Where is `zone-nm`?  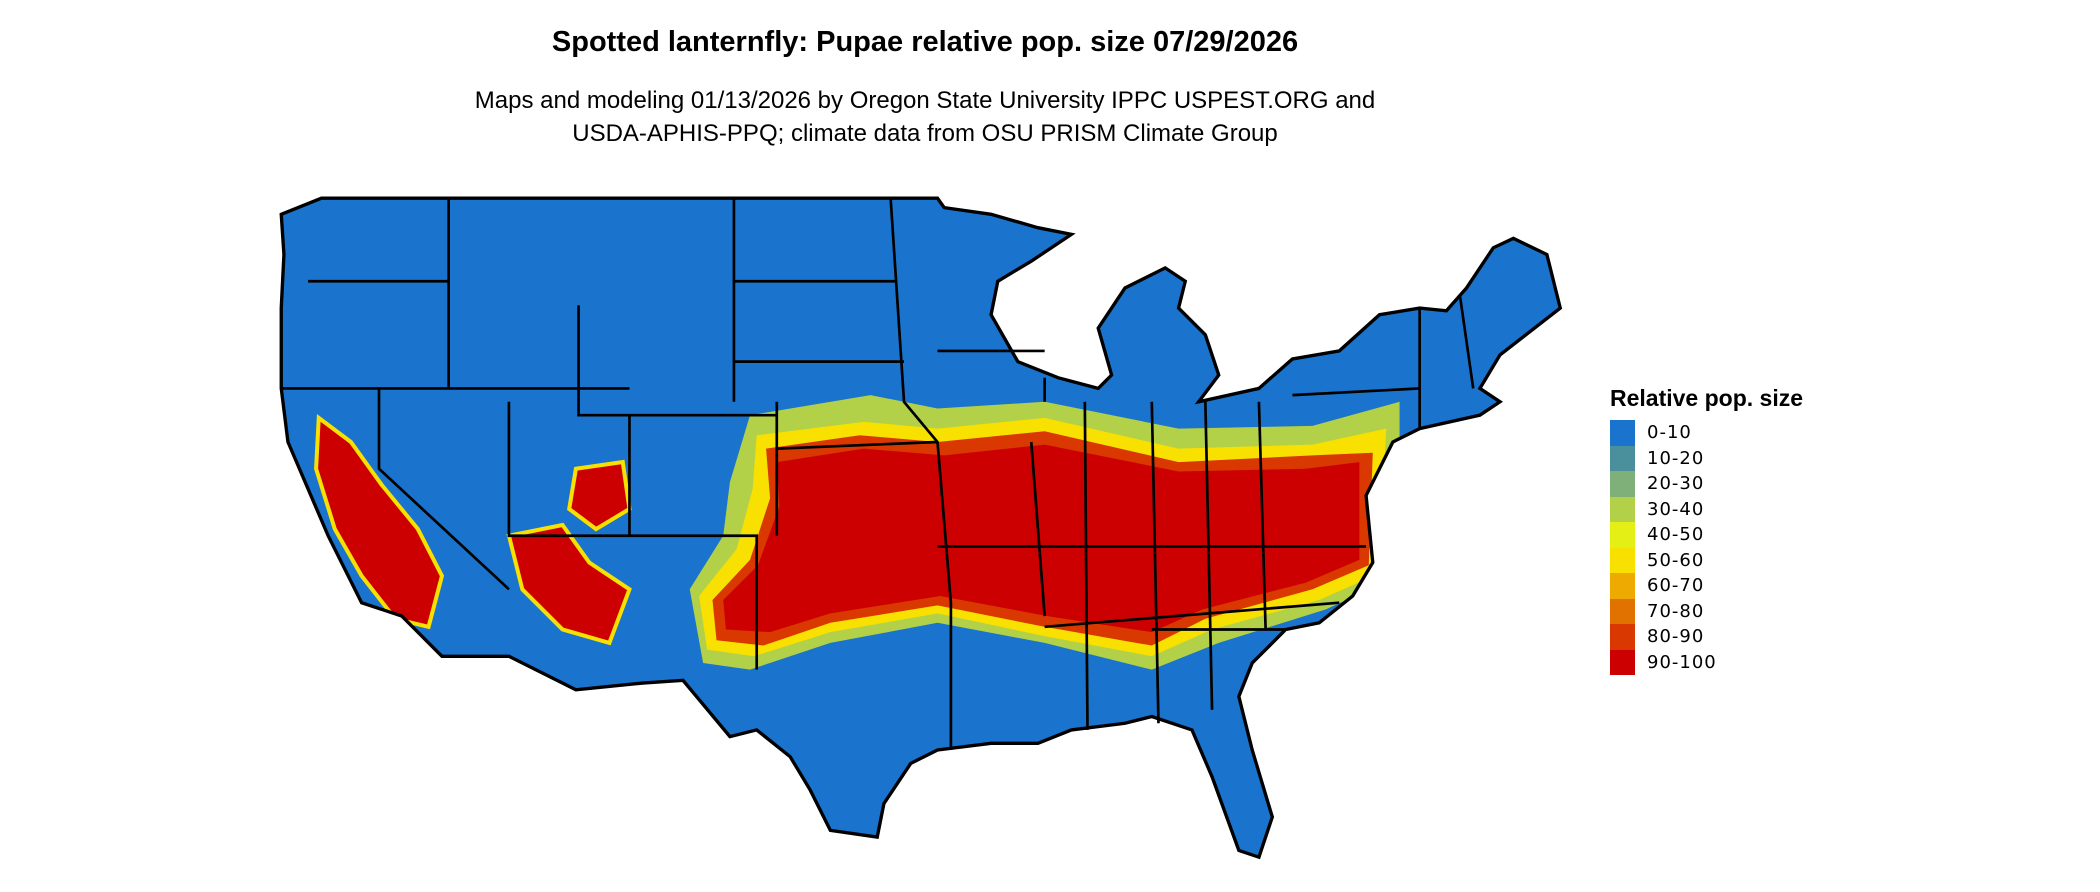
zone-nm is located at coordinates (599, 495).